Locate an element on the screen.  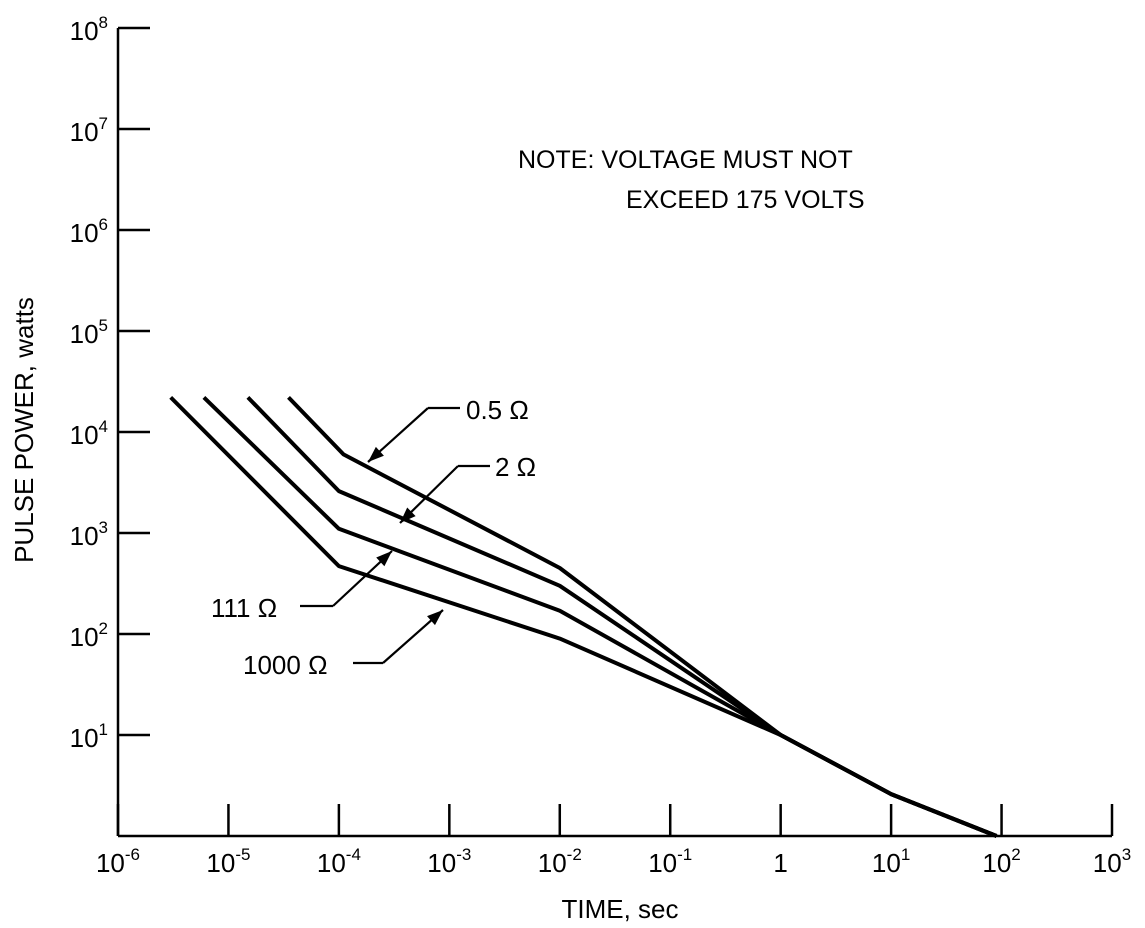
y-tick-label: 10³ is located at coordinates (89, 534).